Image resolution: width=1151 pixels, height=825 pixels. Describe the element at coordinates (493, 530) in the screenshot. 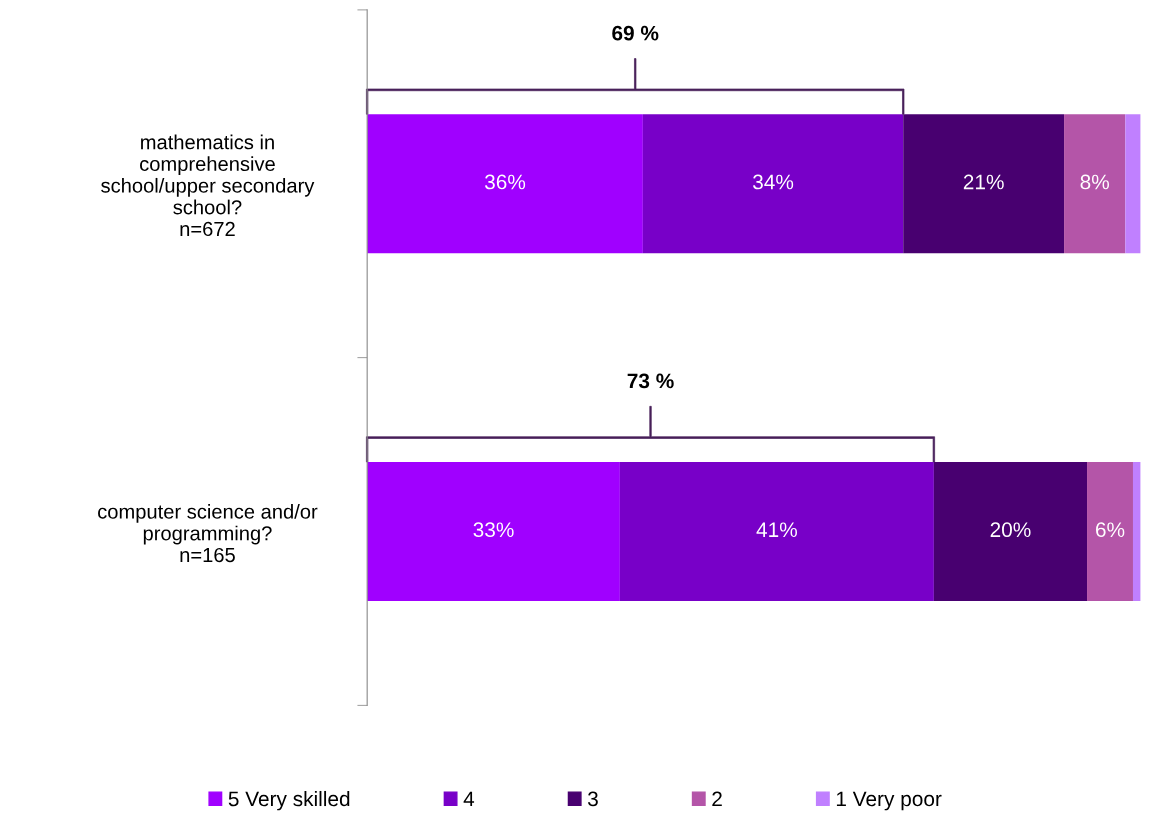

I see `data-label: 33%` at that location.